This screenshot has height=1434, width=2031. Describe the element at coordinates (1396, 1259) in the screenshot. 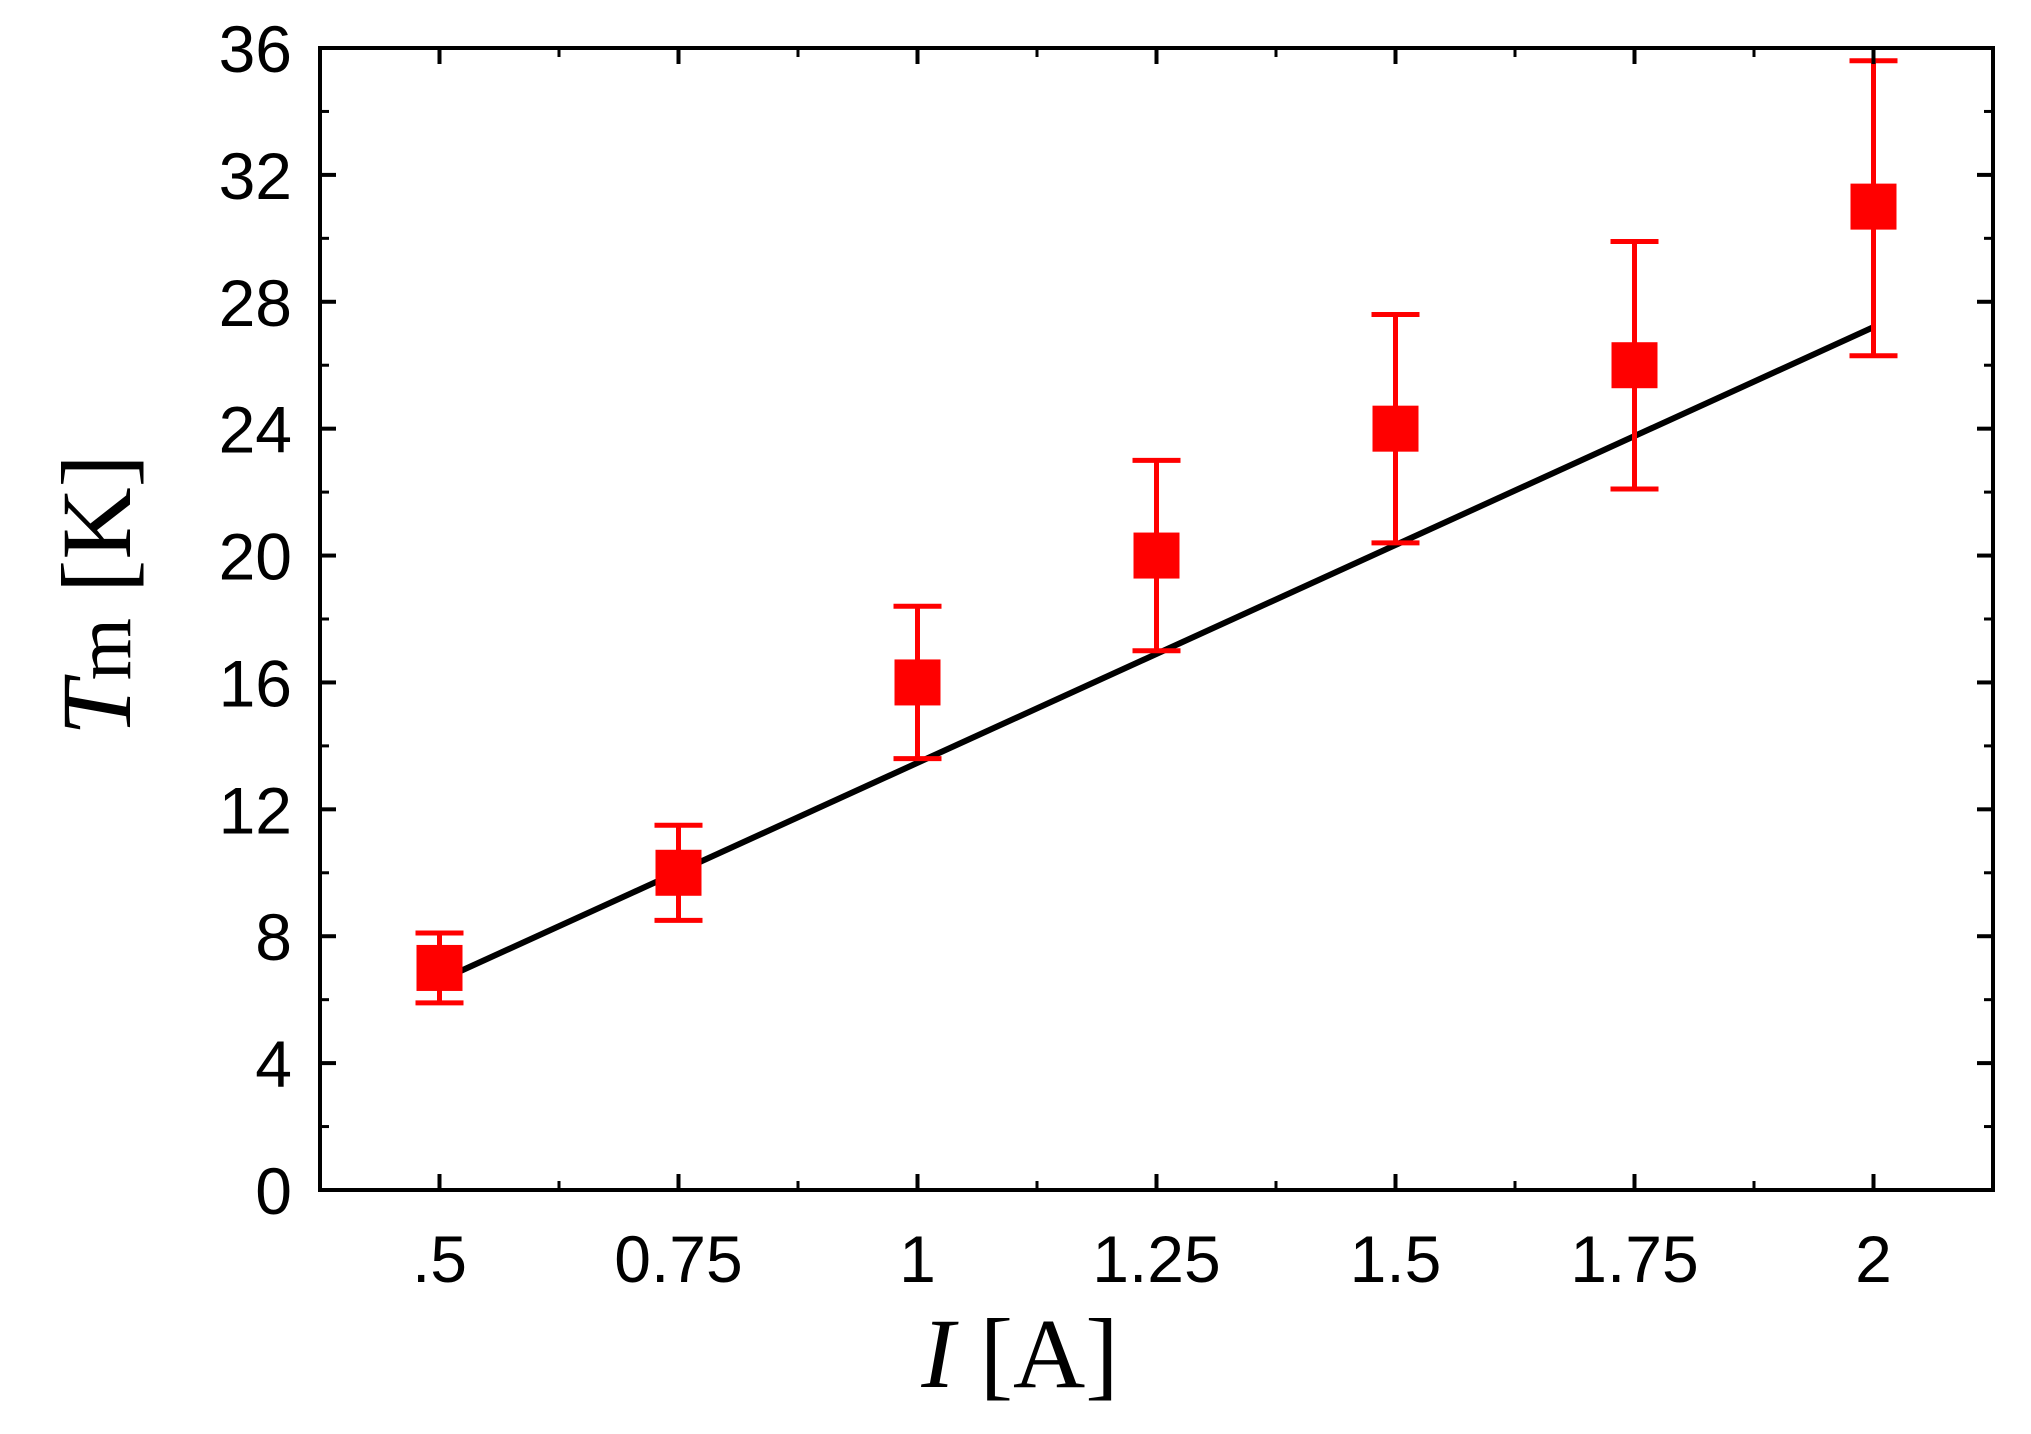

I see `x-tick-label: 1.5` at that location.